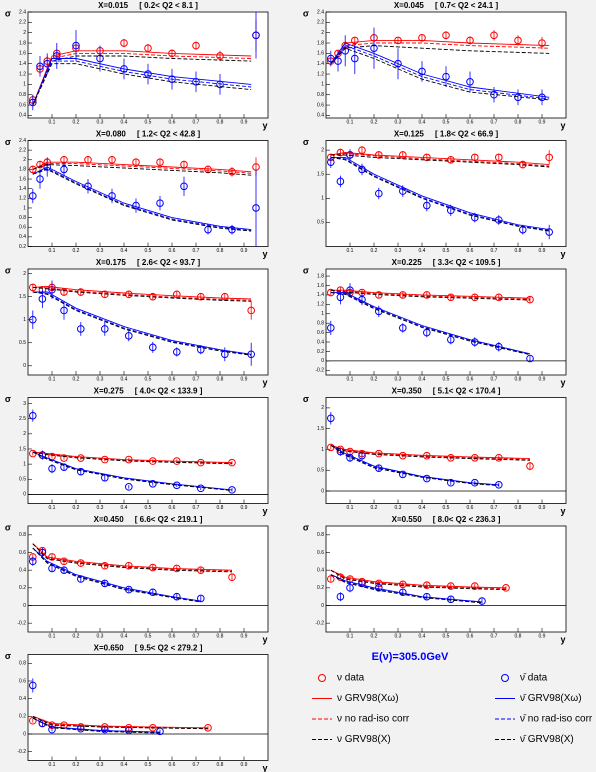  What do you see at coordinates (320, 74) in the screenshot?
I see `y-tick-label: 1.2` at bounding box center [320, 74].